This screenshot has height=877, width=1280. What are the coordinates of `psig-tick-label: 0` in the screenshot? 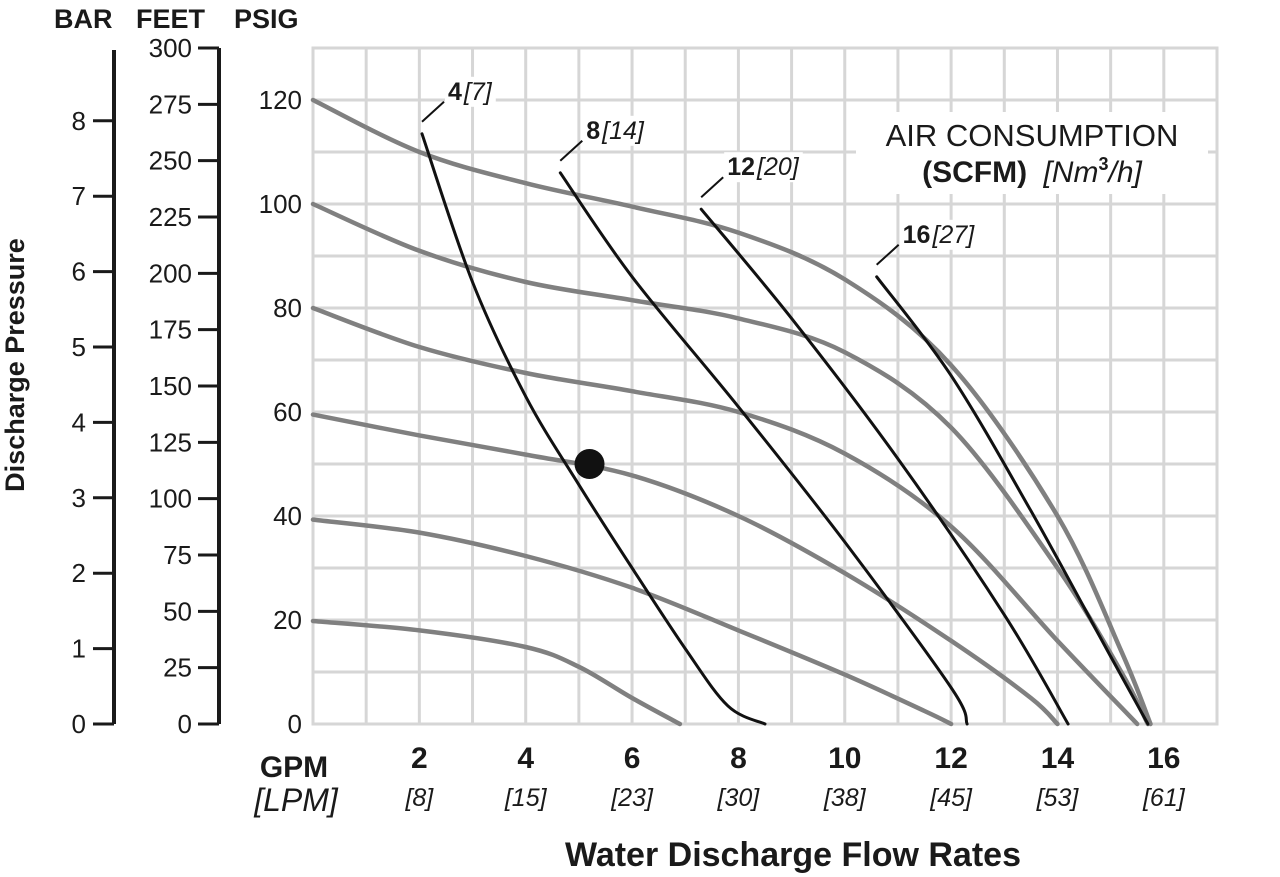 It's located at (295, 724).